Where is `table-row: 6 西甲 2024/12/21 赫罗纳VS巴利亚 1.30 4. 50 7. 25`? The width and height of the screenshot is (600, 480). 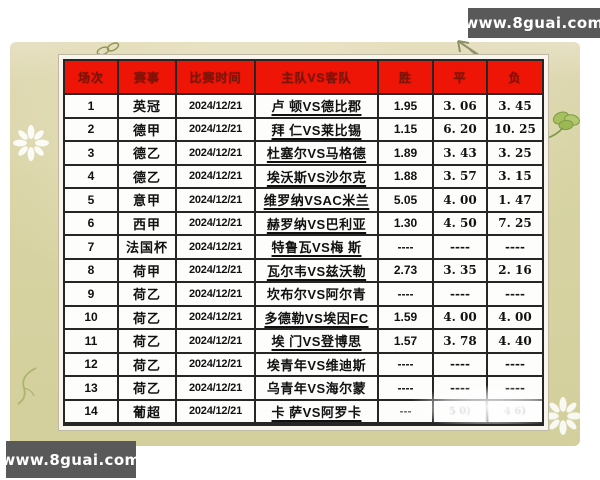 table-row: 6 西甲 2024/12/21 赫罗纳VS巴利亚 1.30 4. 50 7. 25 is located at coordinates (303, 224).